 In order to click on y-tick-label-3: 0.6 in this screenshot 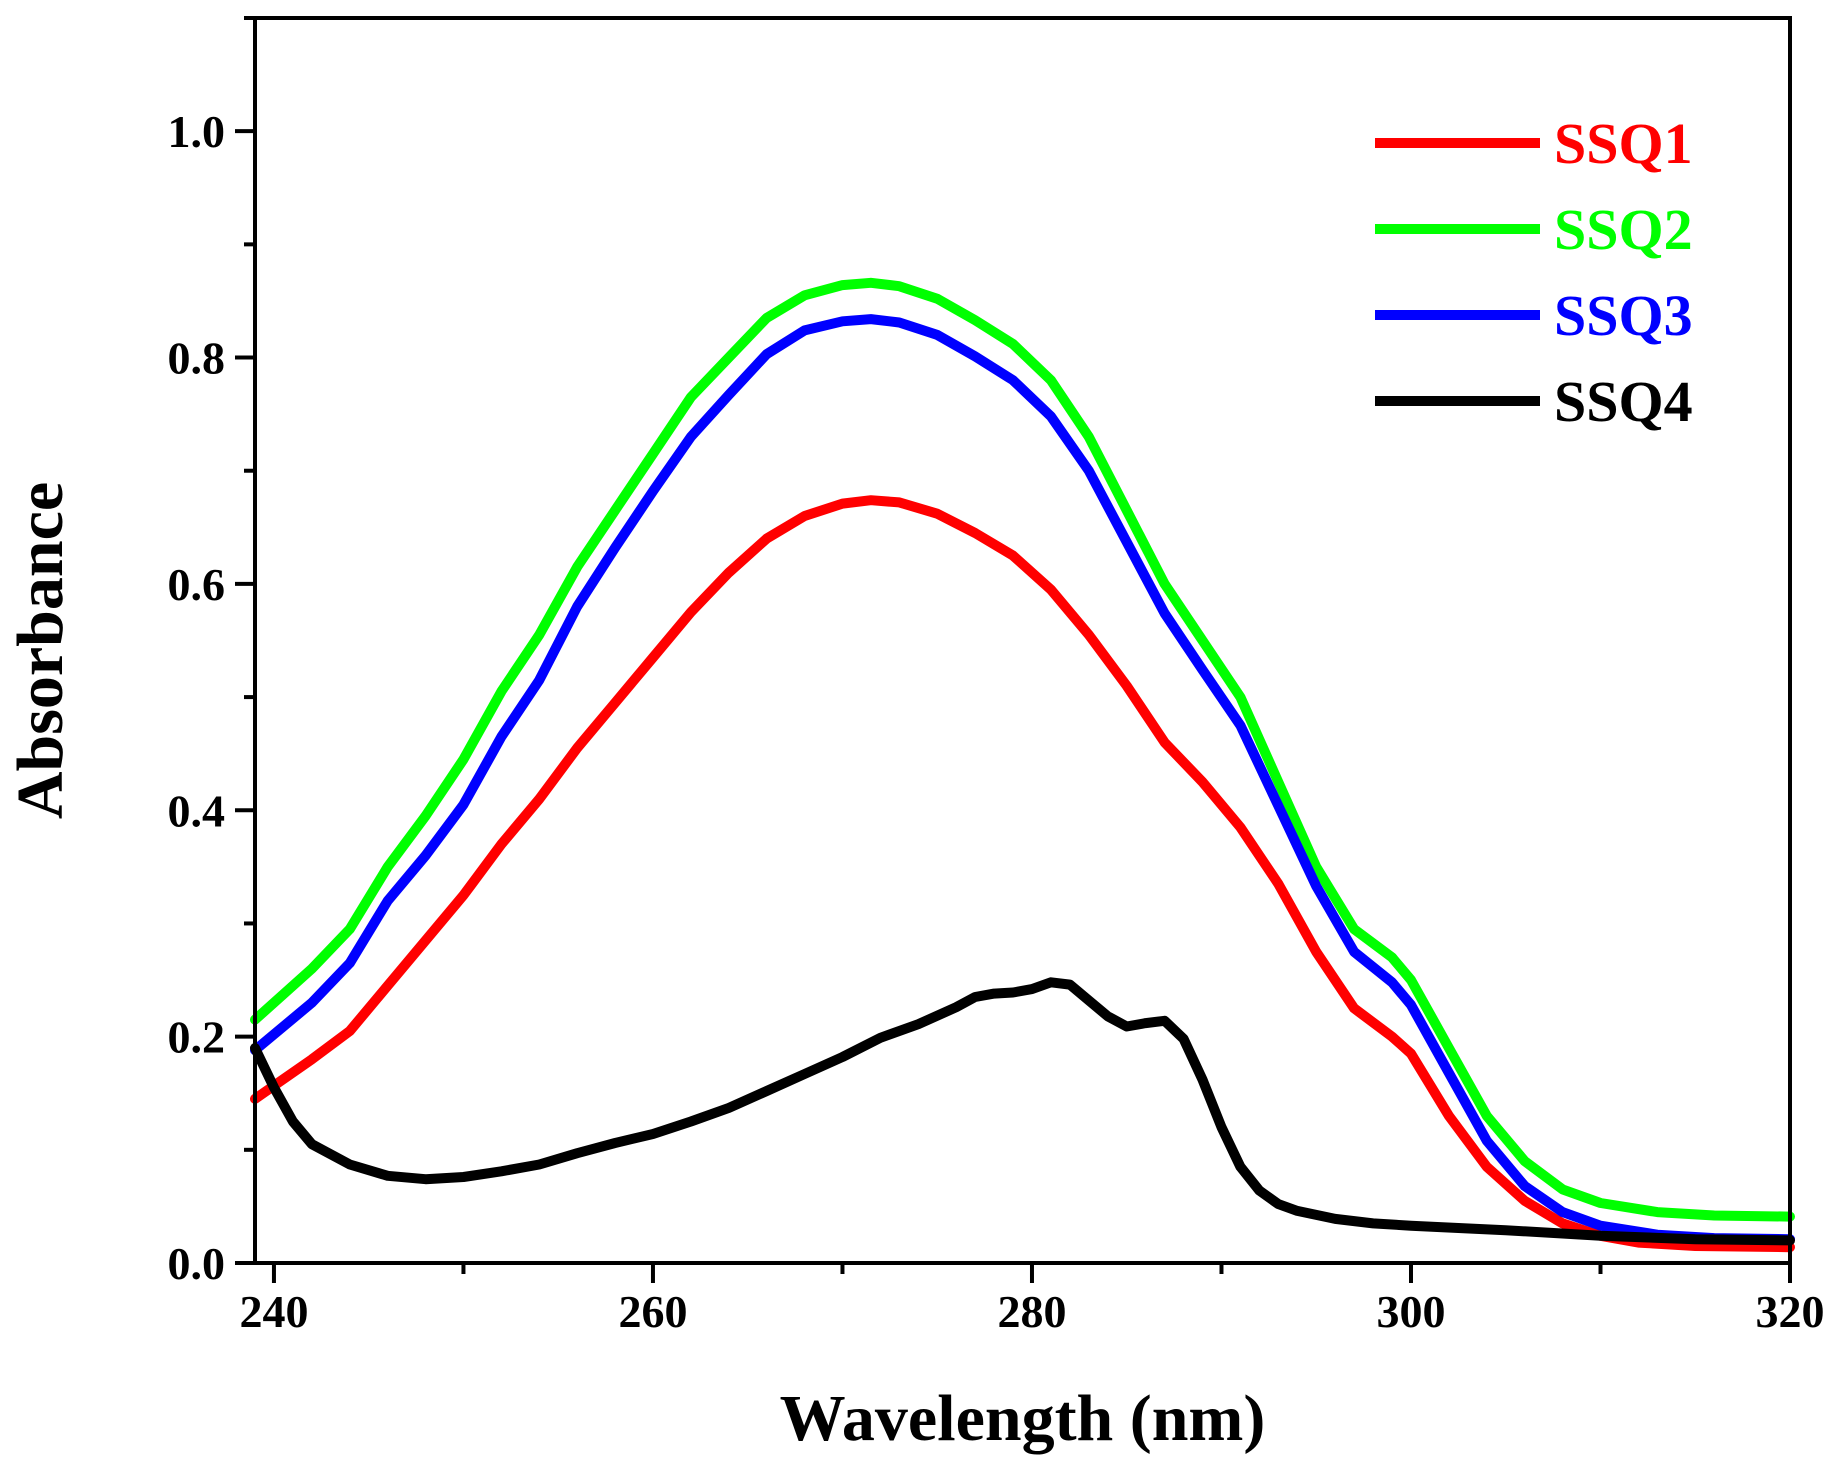, I will do `click(197, 584)`.